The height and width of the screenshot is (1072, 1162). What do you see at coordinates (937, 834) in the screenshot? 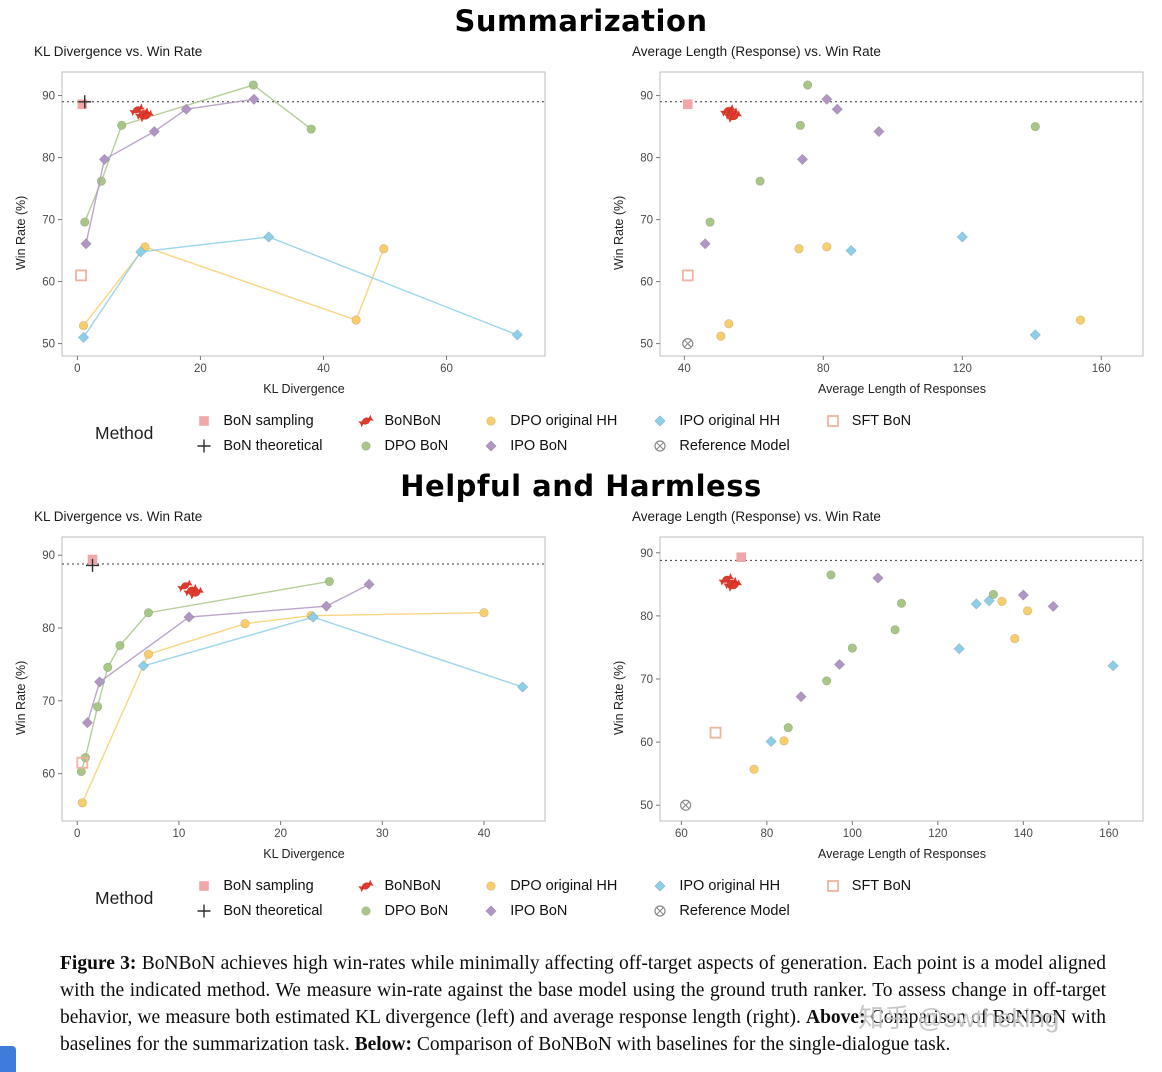
I see `x-tick-label: 120` at bounding box center [937, 834].